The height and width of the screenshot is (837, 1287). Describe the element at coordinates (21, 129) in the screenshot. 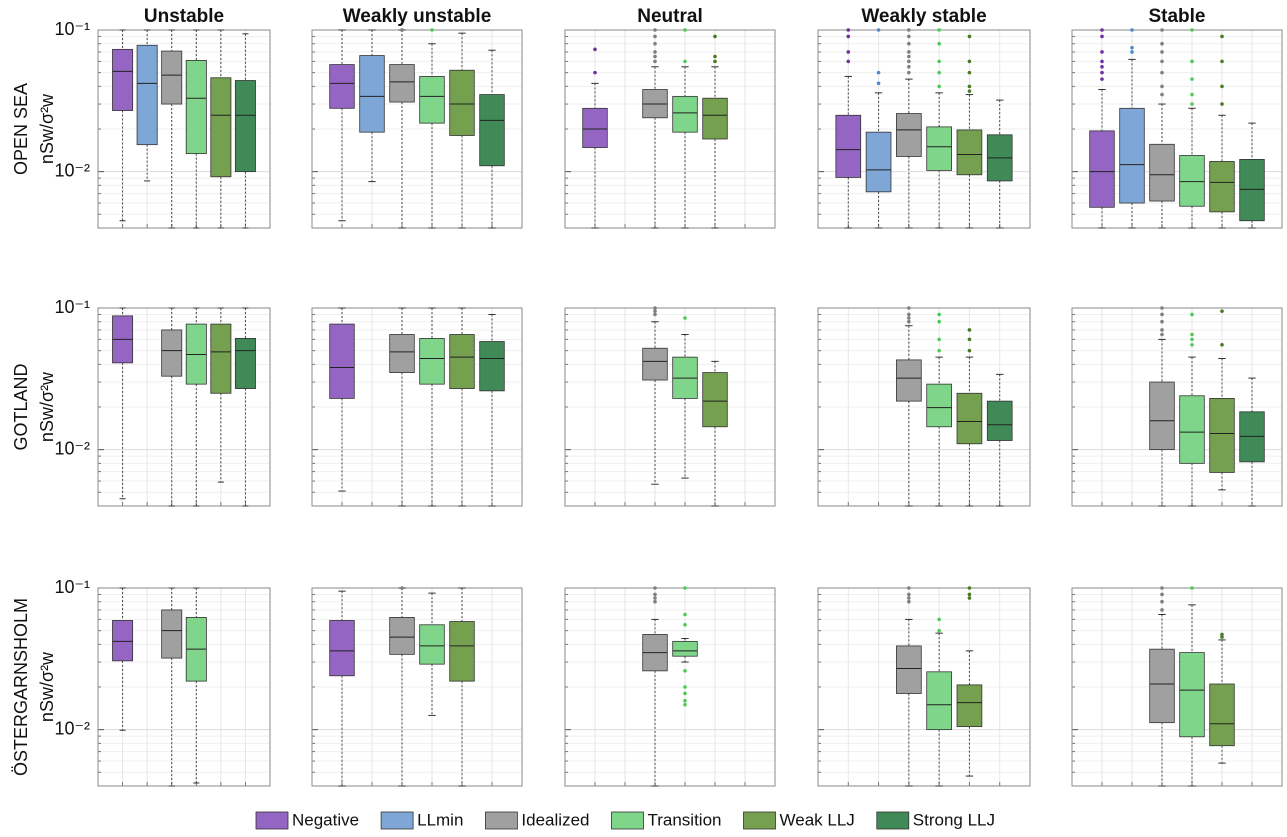

I see `row-label: OPEN SEA` at that location.